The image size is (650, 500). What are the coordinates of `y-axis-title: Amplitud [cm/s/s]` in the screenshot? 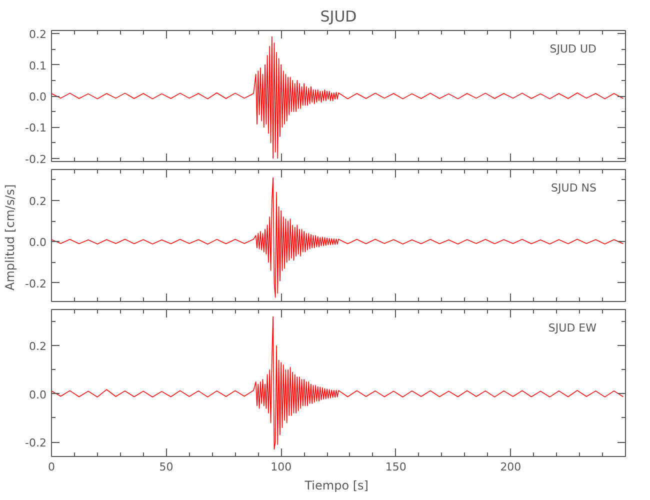 It's located at (10, 237).